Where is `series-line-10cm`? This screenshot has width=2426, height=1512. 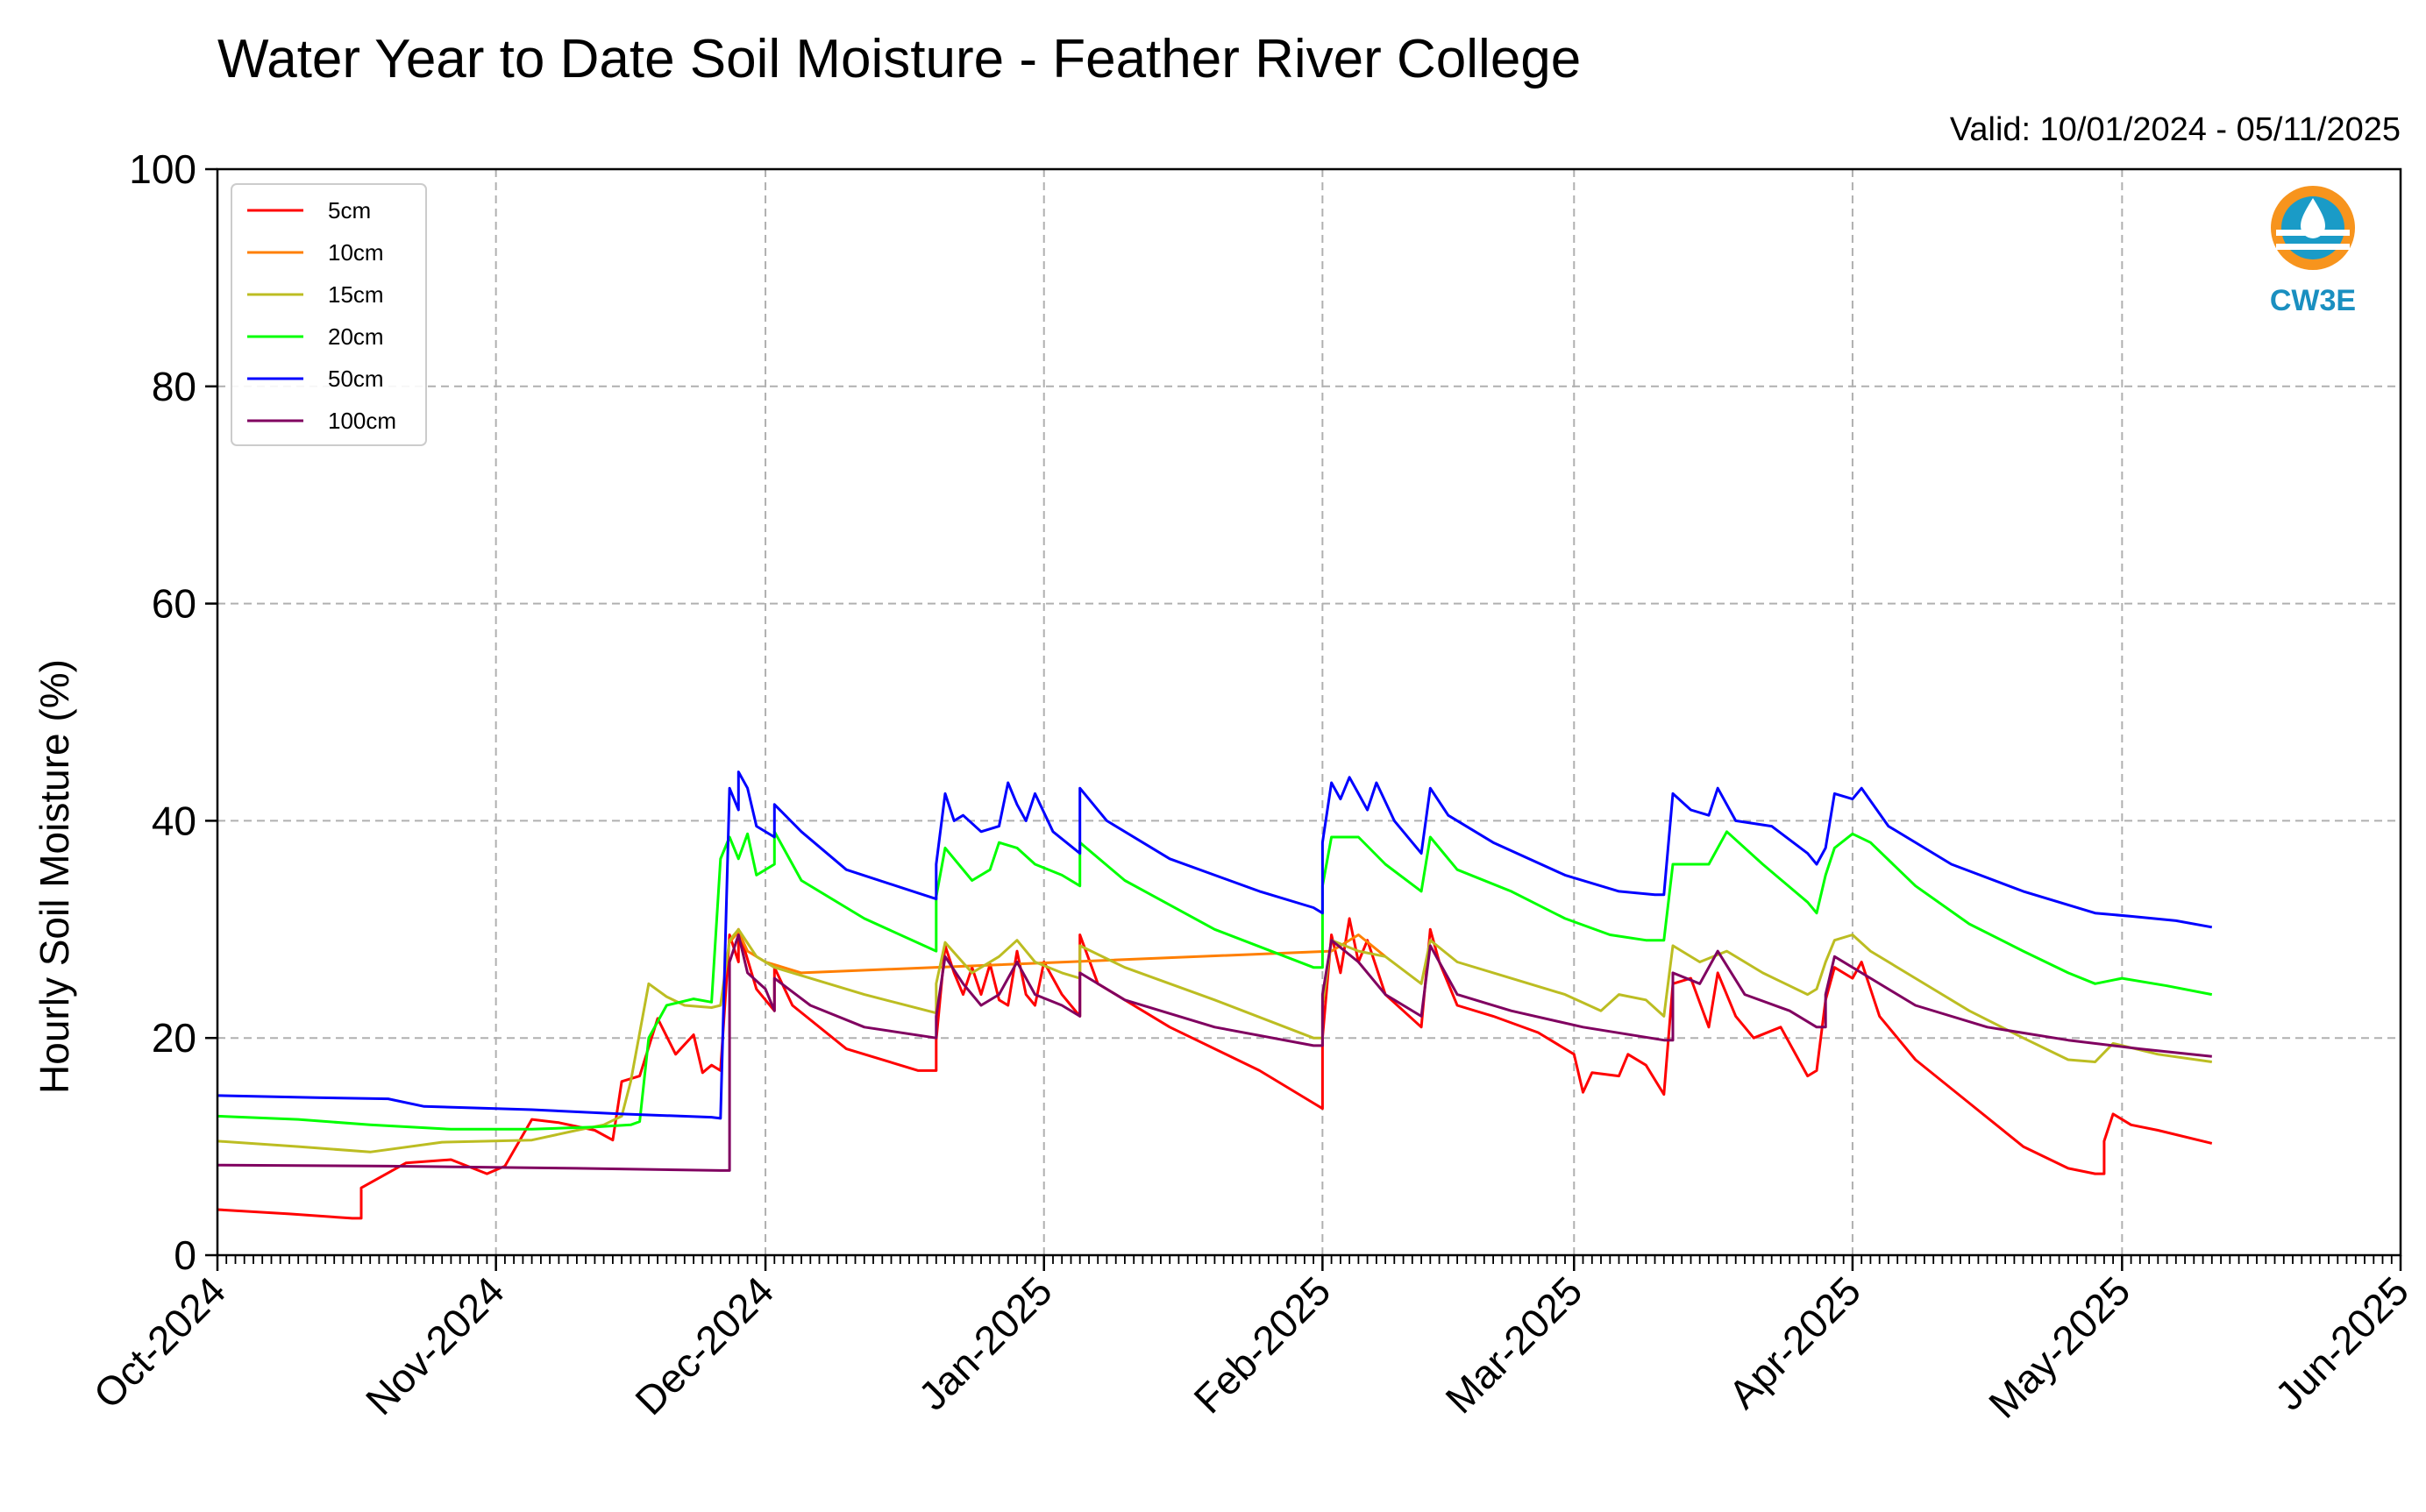 series-line-10cm is located at coordinates (1057, 952).